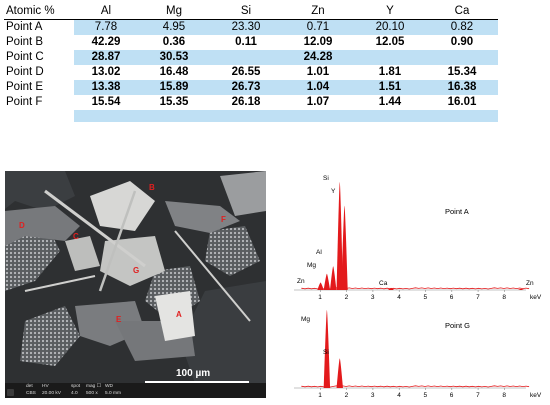 This screenshot has width=550, height=405. I want to click on info-wd-value: 5.0 mm, so click(113, 393).